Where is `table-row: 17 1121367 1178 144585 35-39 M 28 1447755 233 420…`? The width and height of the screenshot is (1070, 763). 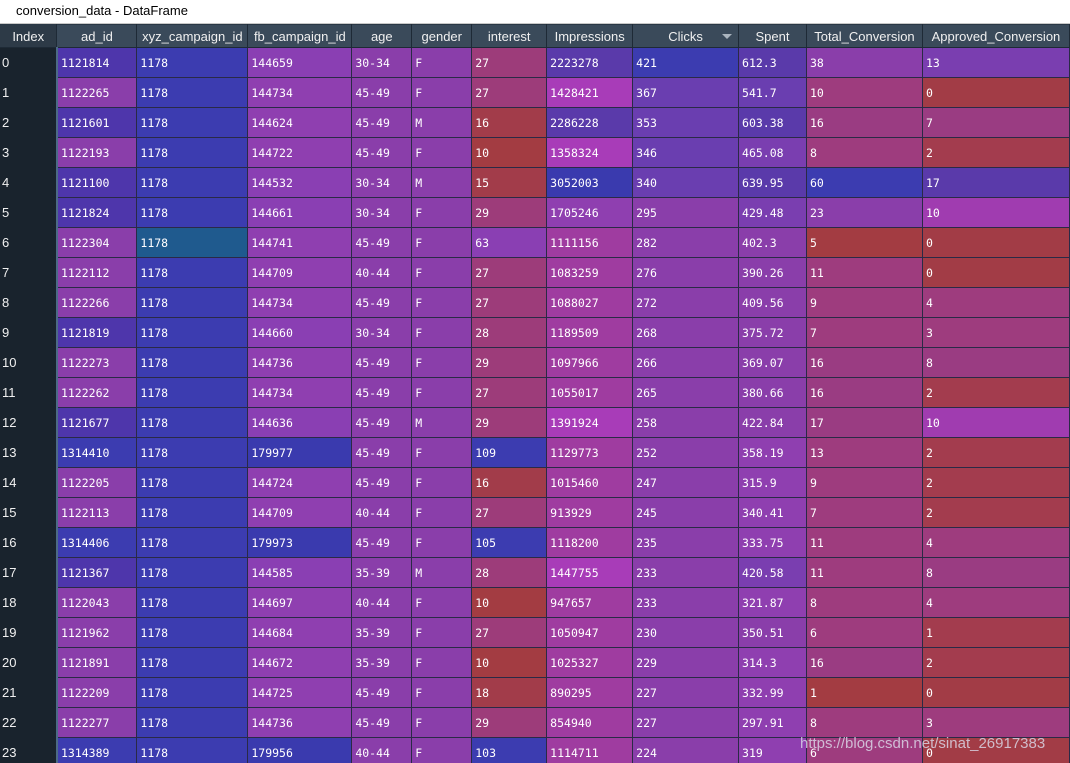 table-row: 17 1121367 1178 144585 35-39 M 28 1447755 233 420… is located at coordinates (535, 572).